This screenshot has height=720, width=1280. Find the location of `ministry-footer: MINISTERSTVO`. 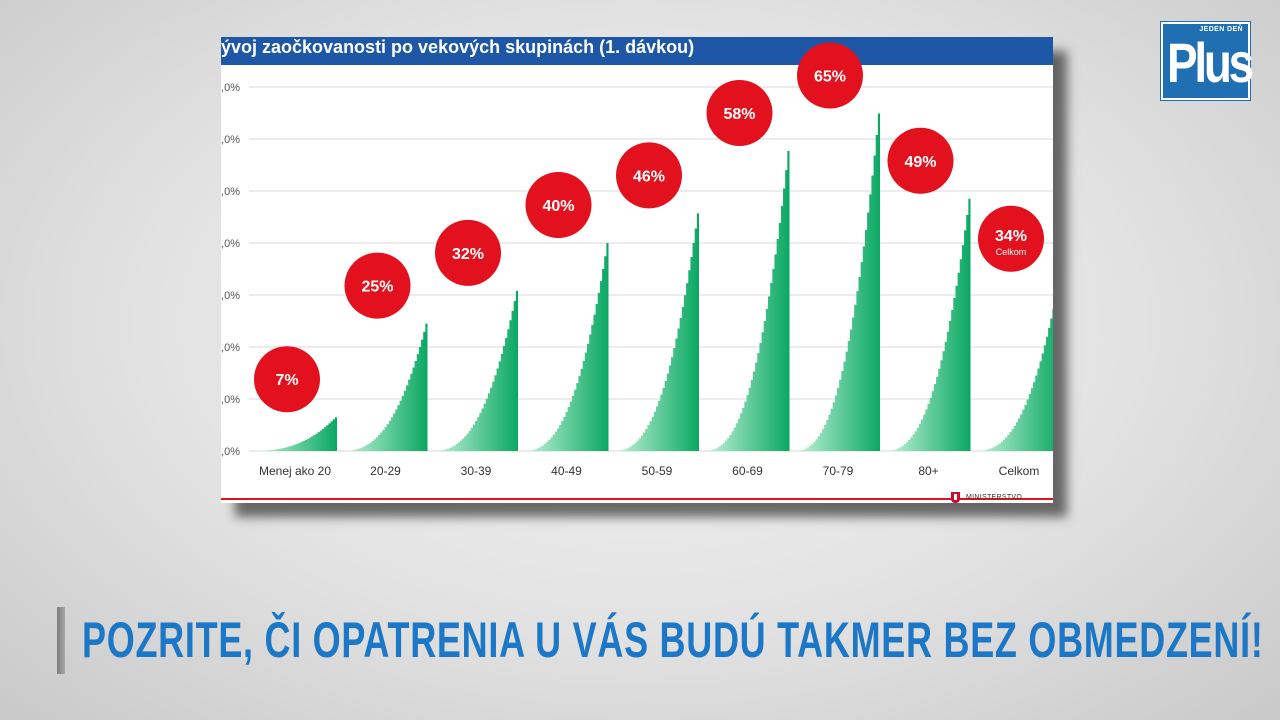

ministry-footer: MINISTERSTVO is located at coordinates (986, 497).